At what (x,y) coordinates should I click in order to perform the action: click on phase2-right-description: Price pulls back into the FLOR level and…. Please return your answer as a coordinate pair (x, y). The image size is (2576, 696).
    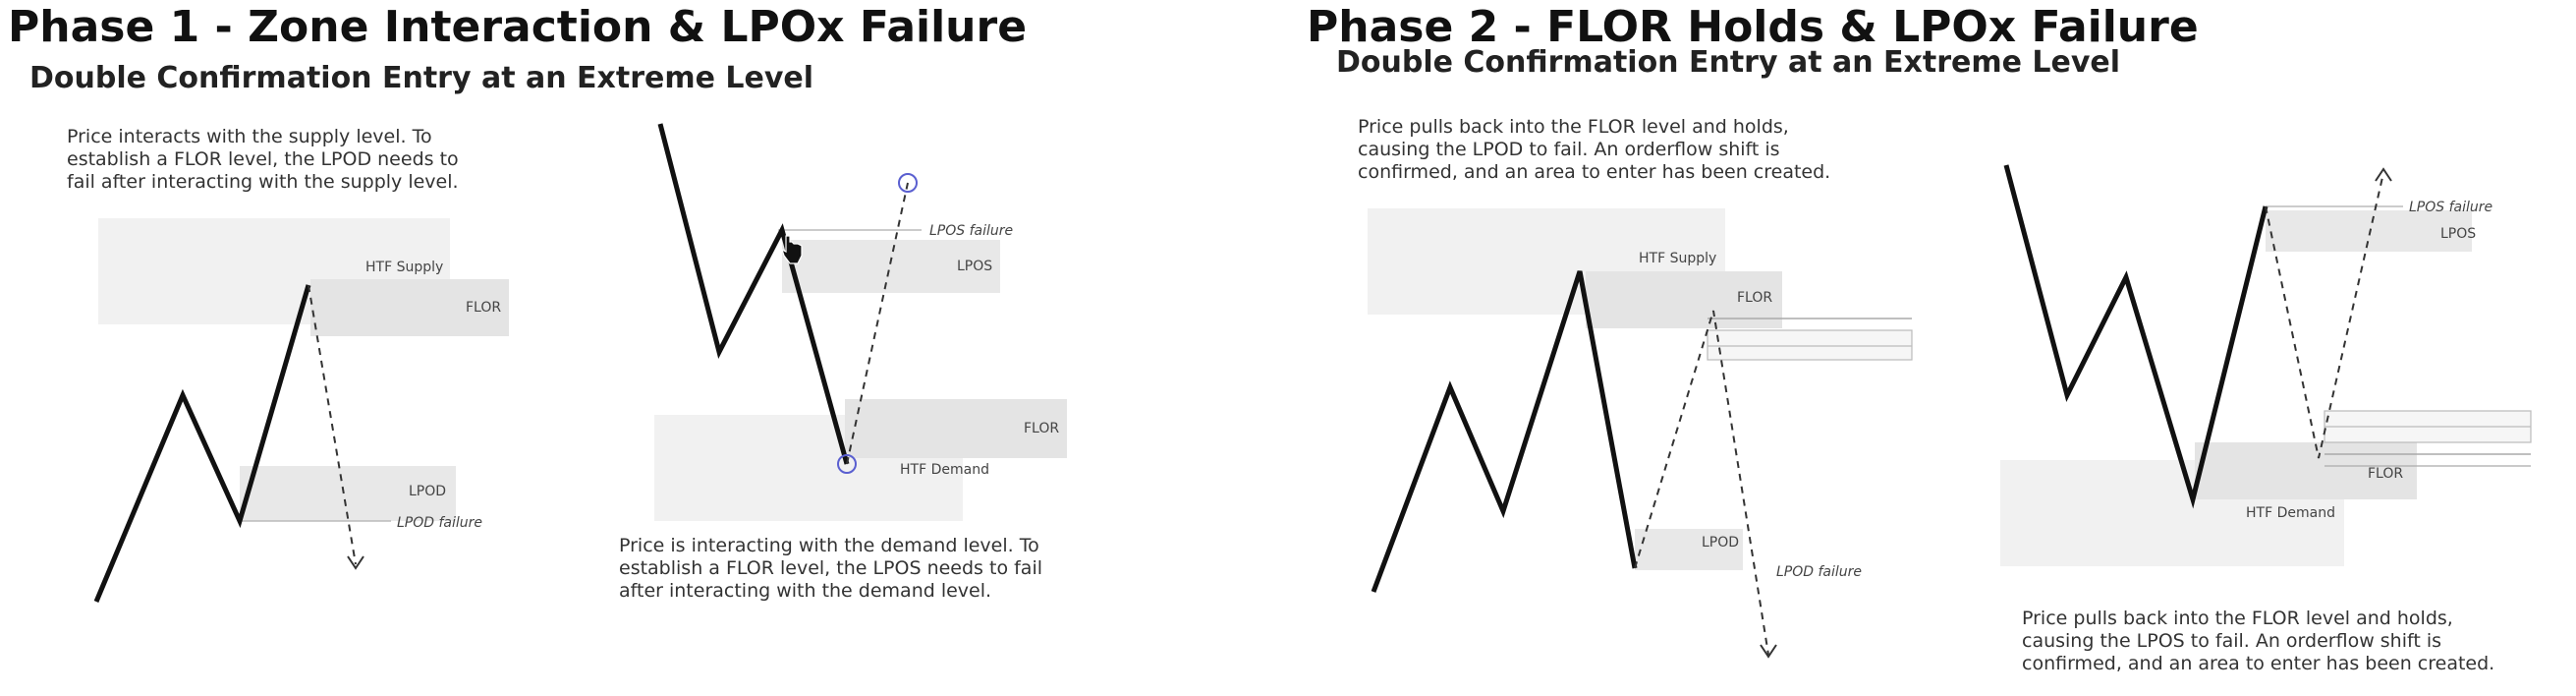
    Looking at the image, I should click on (2258, 641).